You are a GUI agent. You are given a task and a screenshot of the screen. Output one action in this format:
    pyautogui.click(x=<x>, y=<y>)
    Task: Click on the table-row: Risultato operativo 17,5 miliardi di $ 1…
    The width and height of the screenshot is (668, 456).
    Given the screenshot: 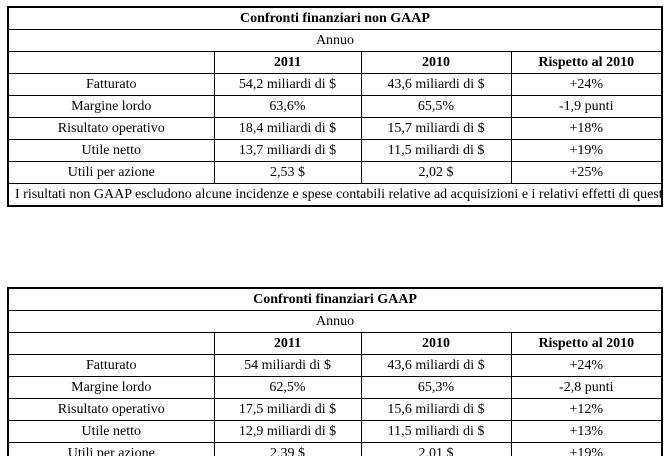 What is the action you would take?
    pyautogui.click(x=335, y=409)
    